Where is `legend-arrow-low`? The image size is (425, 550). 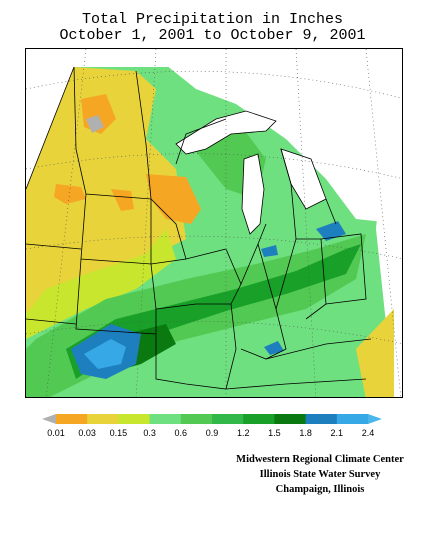
legend-arrow-low is located at coordinates (49, 419).